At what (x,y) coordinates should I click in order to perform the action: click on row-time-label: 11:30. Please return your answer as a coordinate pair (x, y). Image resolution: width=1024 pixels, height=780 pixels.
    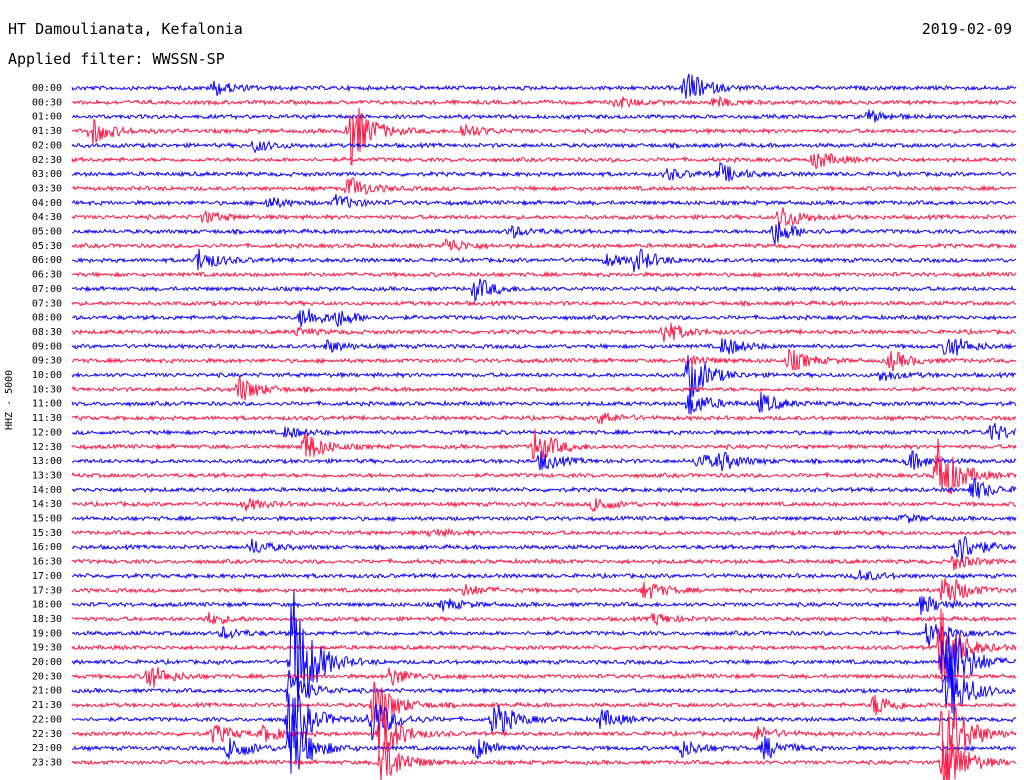
    Looking at the image, I should click on (47, 418).